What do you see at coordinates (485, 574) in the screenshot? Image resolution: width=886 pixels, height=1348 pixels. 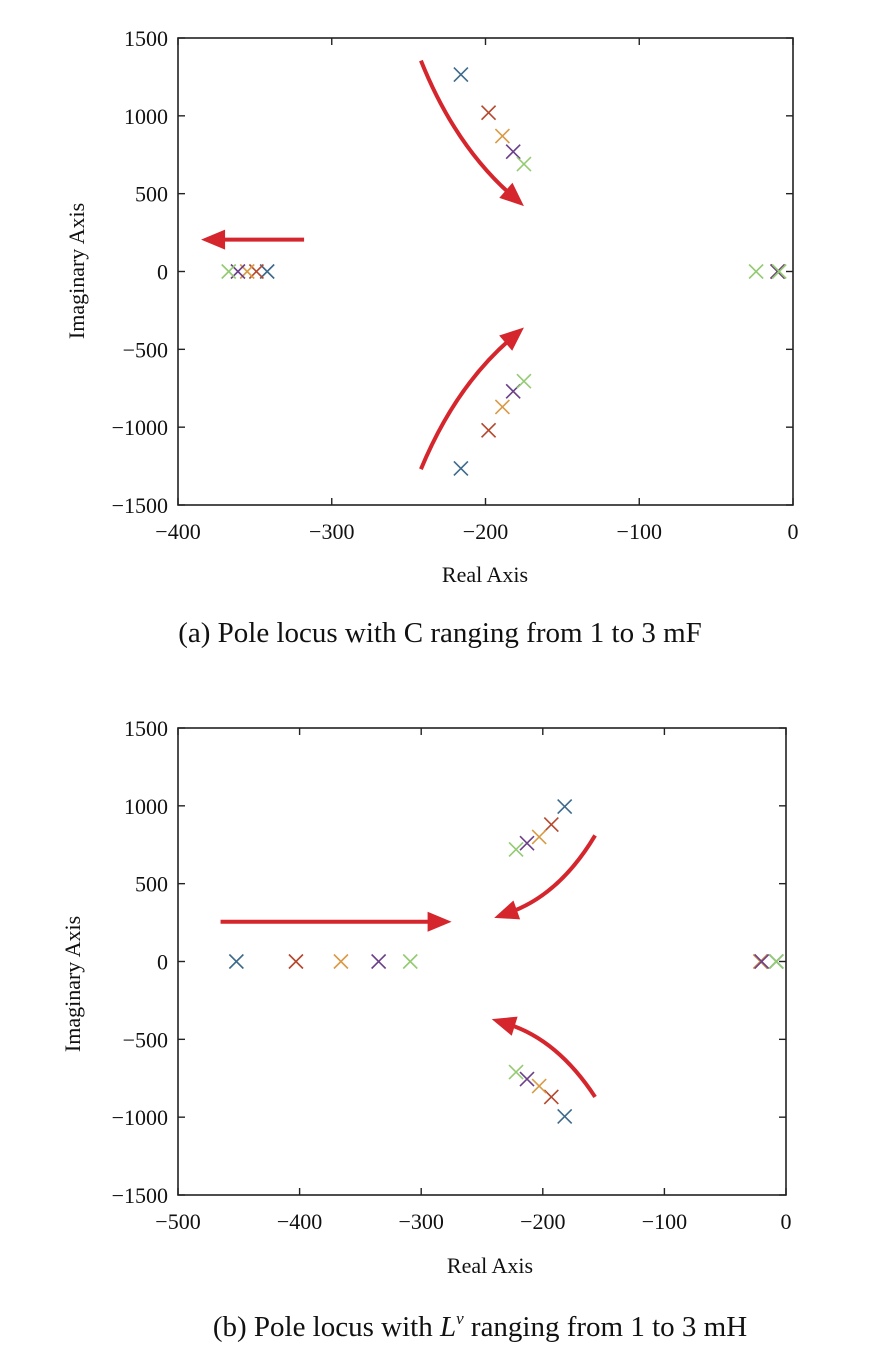 I see `panel-a-x-axis-label: Real Axis` at bounding box center [485, 574].